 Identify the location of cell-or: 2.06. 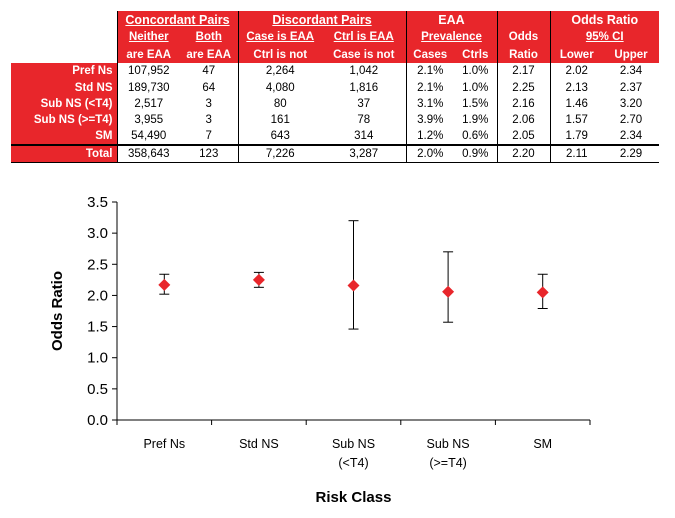
(524, 119).